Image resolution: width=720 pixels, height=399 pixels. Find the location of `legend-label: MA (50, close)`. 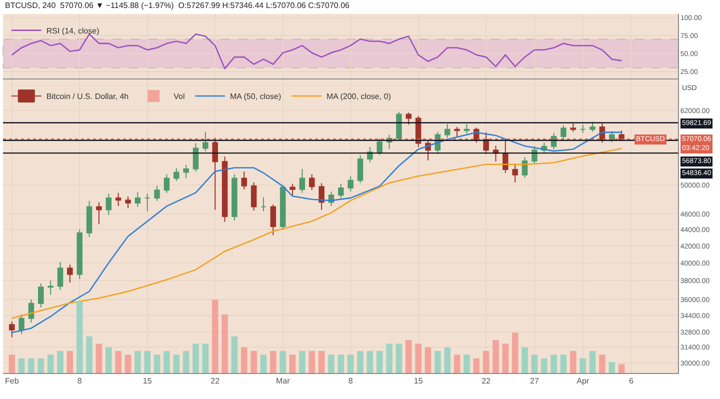

legend-label: MA (50, close) is located at coordinates (256, 97).